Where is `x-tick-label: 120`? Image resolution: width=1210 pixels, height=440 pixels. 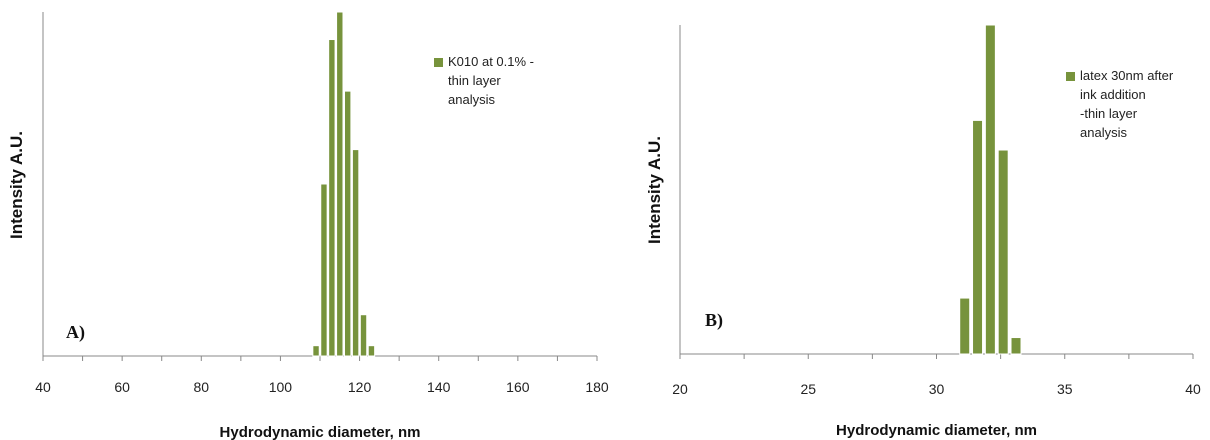 x-tick-label: 120 is located at coordinates (360, 387).